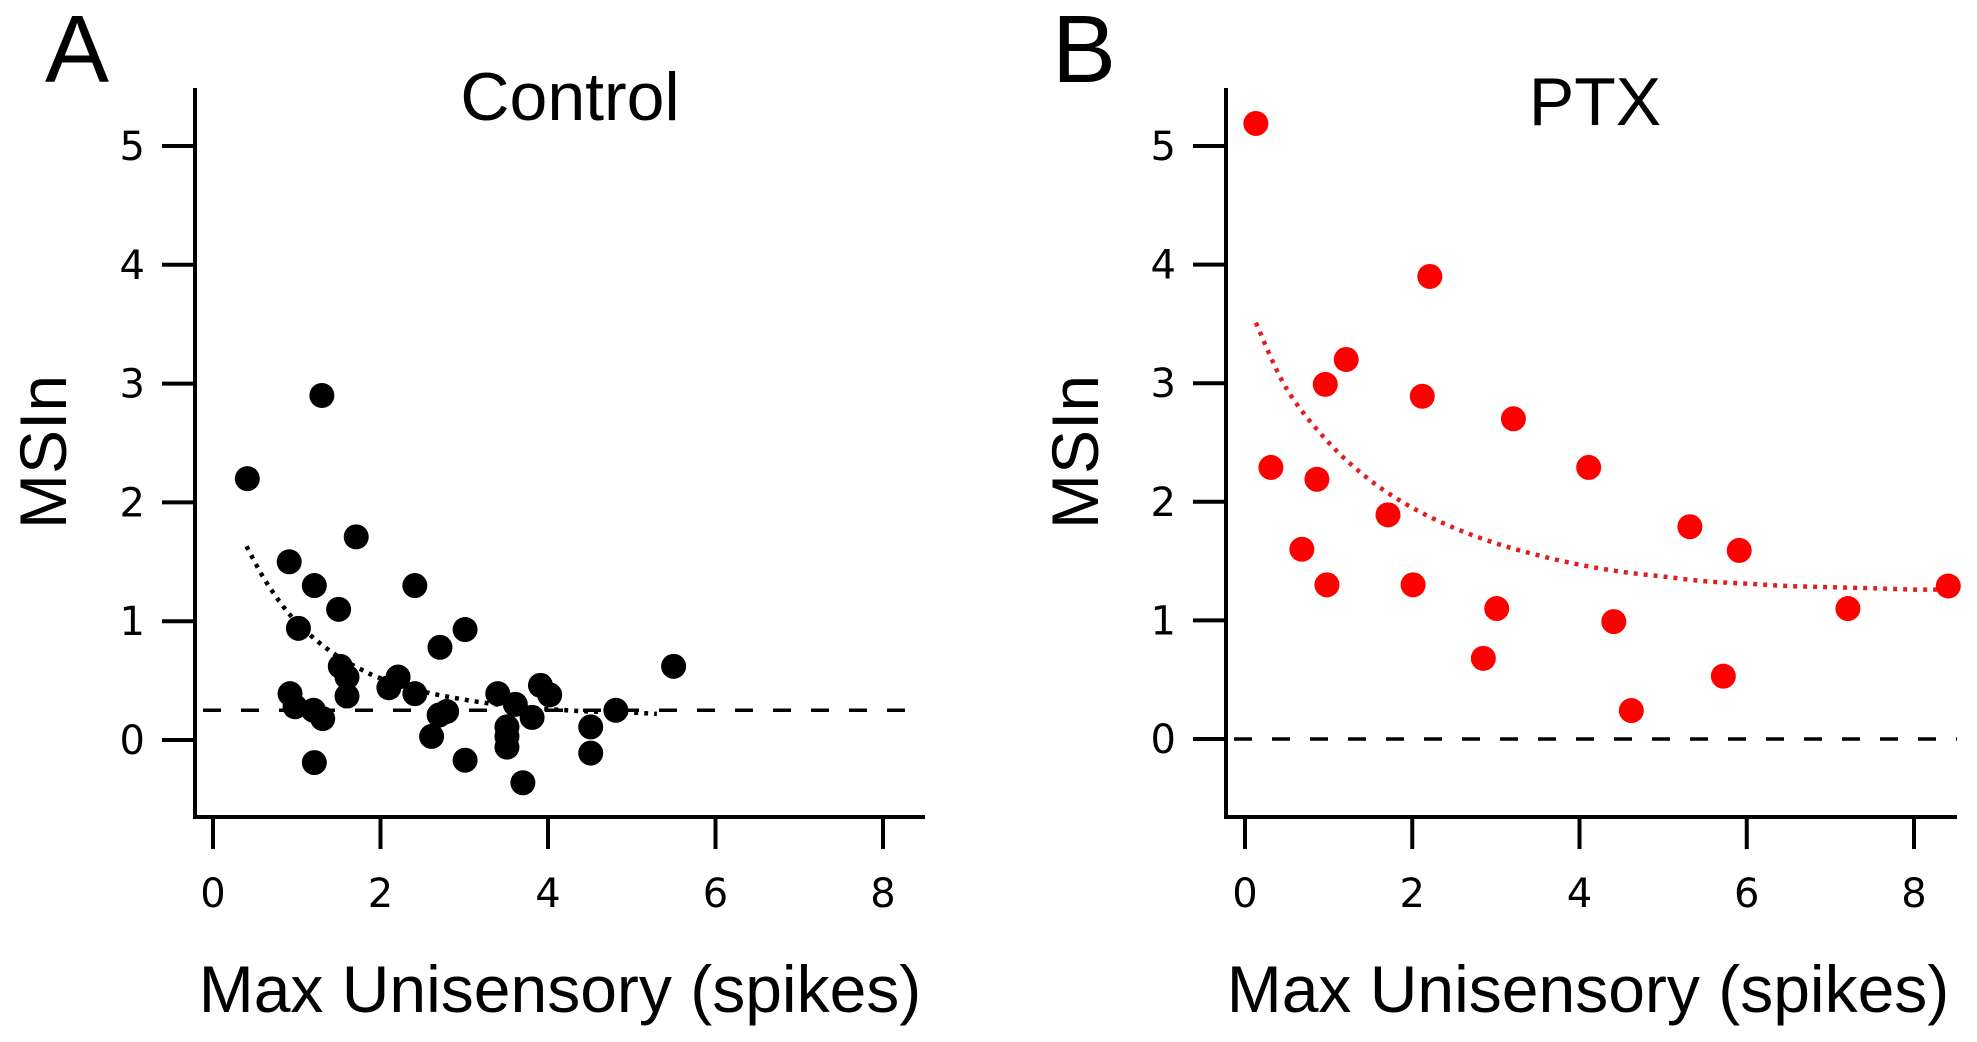 This screenshot has height=1042, width=1977. I want to click on panel-b-y-ticks: 0 1 2 3 4 5, so click(1188, 443).